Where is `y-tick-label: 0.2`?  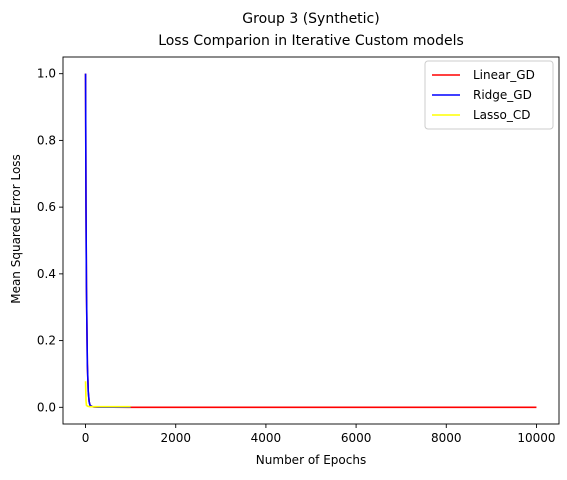 y-tick-label: 0.2 is located at coordinates (46, 341).